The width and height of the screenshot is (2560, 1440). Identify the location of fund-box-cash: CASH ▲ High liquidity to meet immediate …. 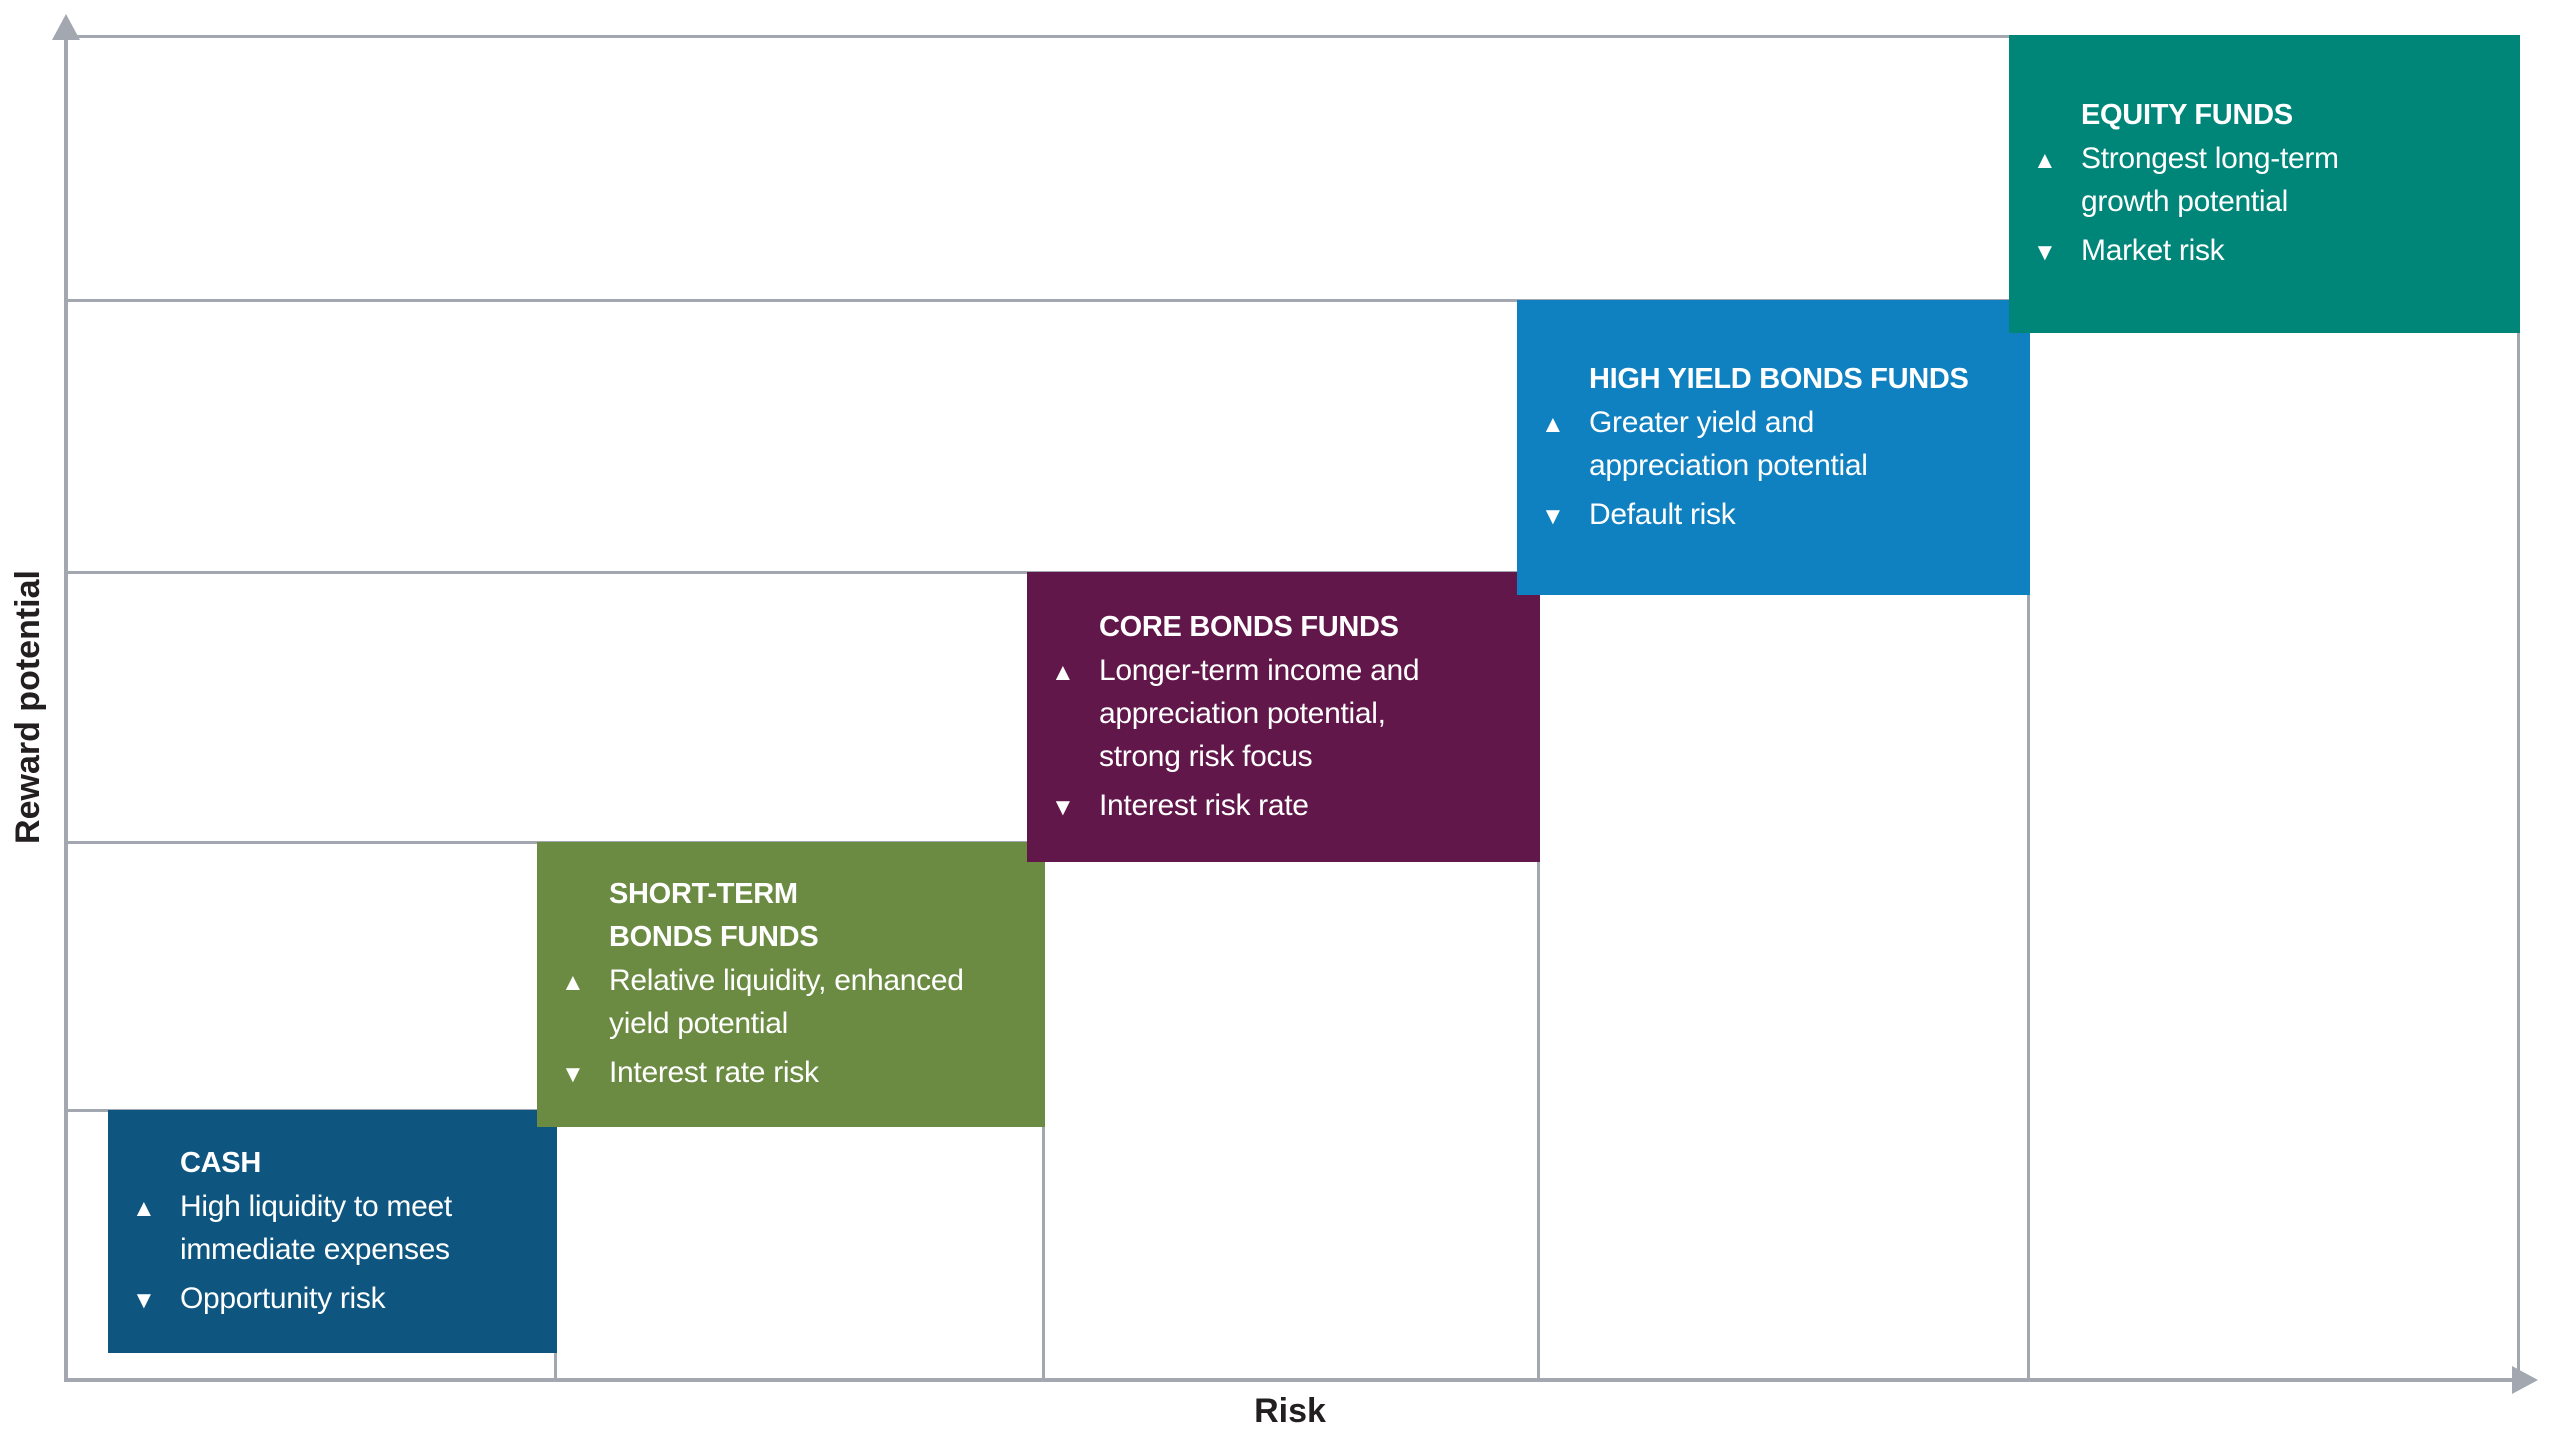
(332, 1231).